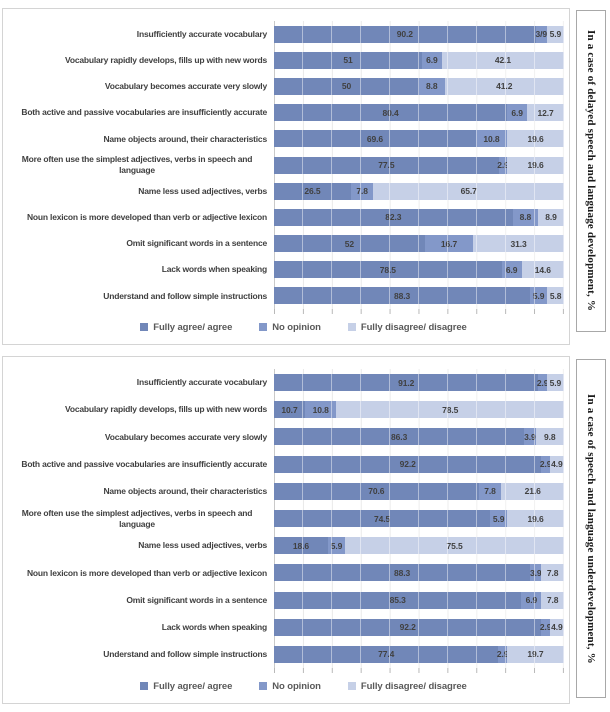 The height and width of the screenshot is (712, 610). What do you see at coordinates (557, 464) in the screenshot?
I see `value-label: 4.9` at bounding box center [557, 464].